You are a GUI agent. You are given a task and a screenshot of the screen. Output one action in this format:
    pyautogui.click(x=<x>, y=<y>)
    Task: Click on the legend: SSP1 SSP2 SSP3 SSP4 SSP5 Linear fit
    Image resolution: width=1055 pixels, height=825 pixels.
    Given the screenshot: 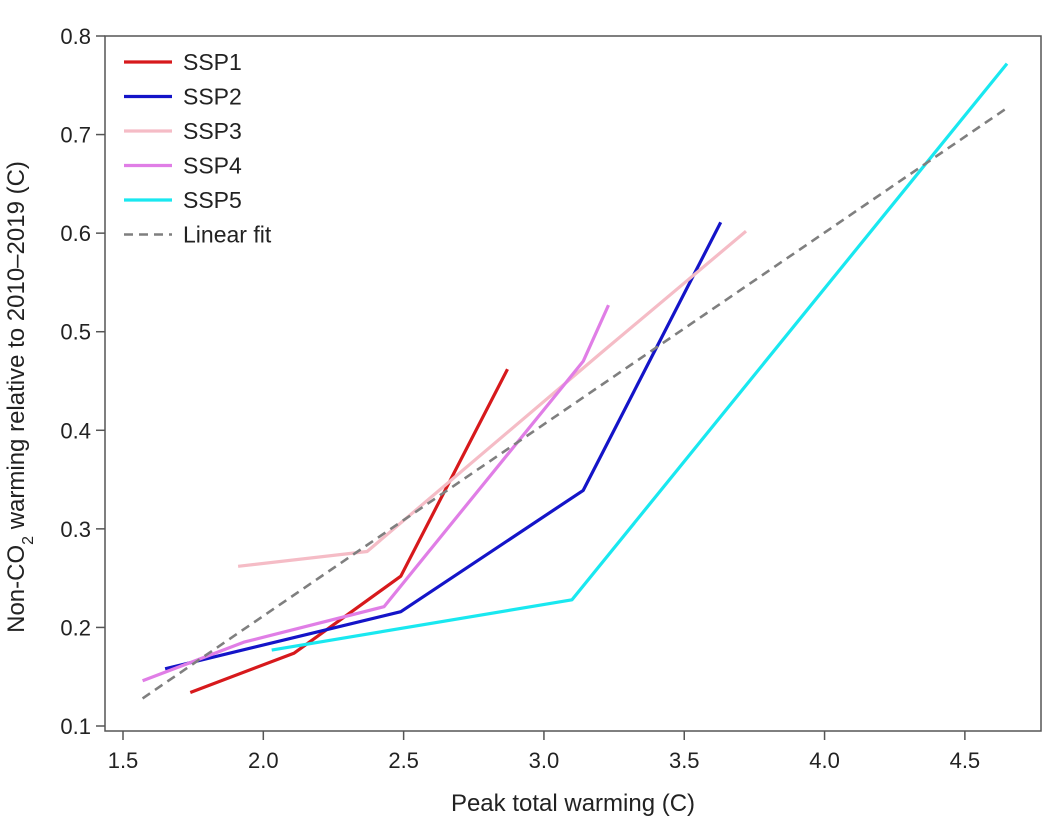 What is the action you would take?
    pyautogui.click(x=198, y=148)
    